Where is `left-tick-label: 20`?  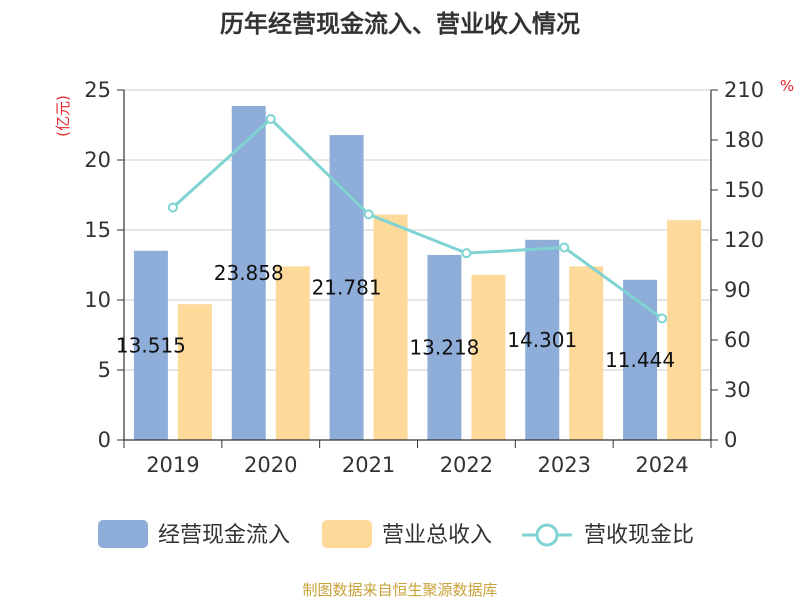 left-tick-label: 20 is located at coordinates (97, 160).